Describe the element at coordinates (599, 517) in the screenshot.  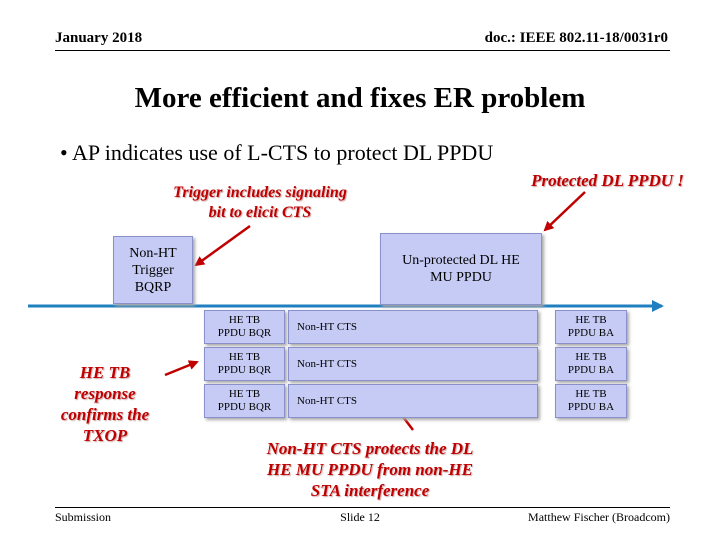
I see `footer-author: Matthew Fischer (Broadcom)` at that location.